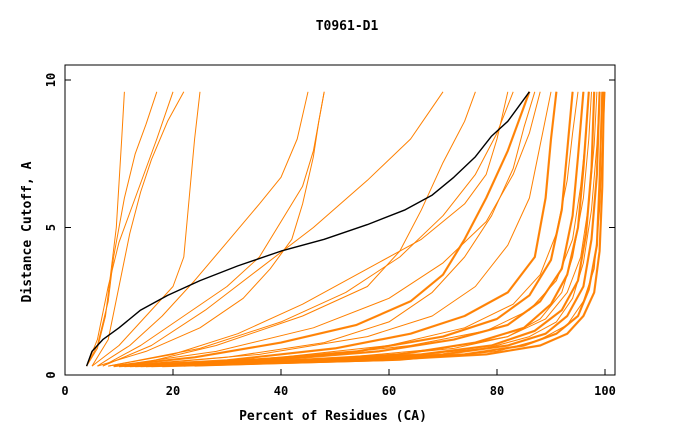 The width and height of the screenshot is (680, 440). What do you see at coordinates (347, 26) in the screenshot?
I see `chart-title: T0961-D1` at bounding box center [347, 26].